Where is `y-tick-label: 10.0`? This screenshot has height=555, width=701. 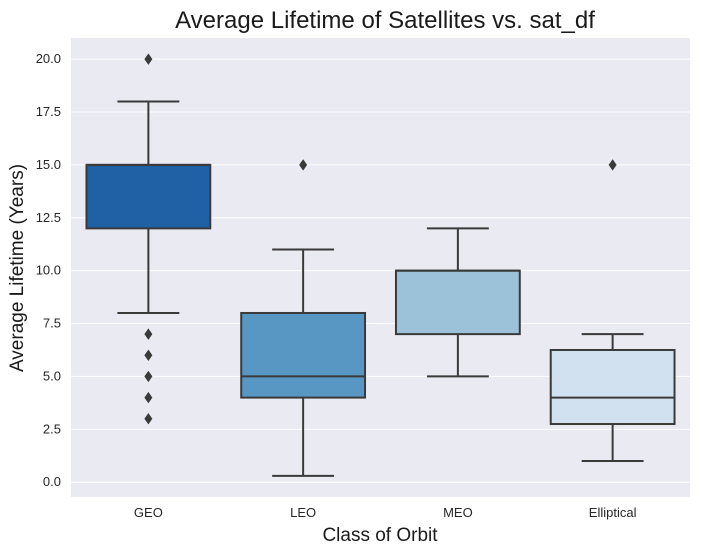
y-tick-label: 10.0 is located at coordinates (48, 270).